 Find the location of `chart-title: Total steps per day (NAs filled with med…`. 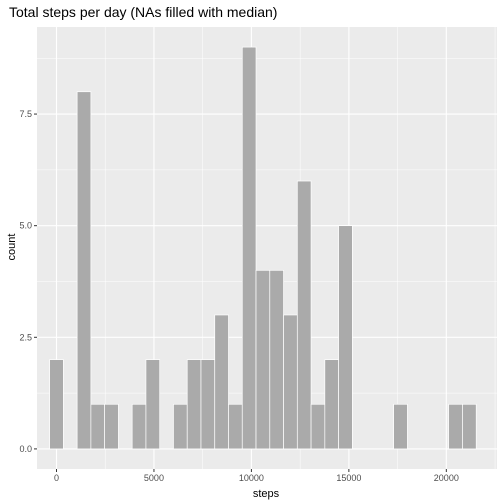

chart-title: Total steps per day (NAs filled with med… is located at coordinates (143, 12).